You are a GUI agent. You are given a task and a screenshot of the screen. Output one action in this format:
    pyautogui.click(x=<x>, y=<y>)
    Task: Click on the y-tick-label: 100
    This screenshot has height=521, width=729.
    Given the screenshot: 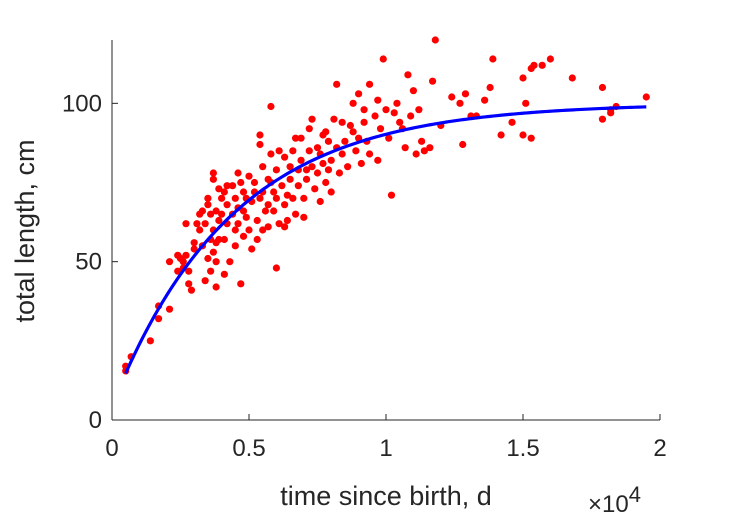 What is the action you would take?
    pyautogui.click(x=82, y=103)
    